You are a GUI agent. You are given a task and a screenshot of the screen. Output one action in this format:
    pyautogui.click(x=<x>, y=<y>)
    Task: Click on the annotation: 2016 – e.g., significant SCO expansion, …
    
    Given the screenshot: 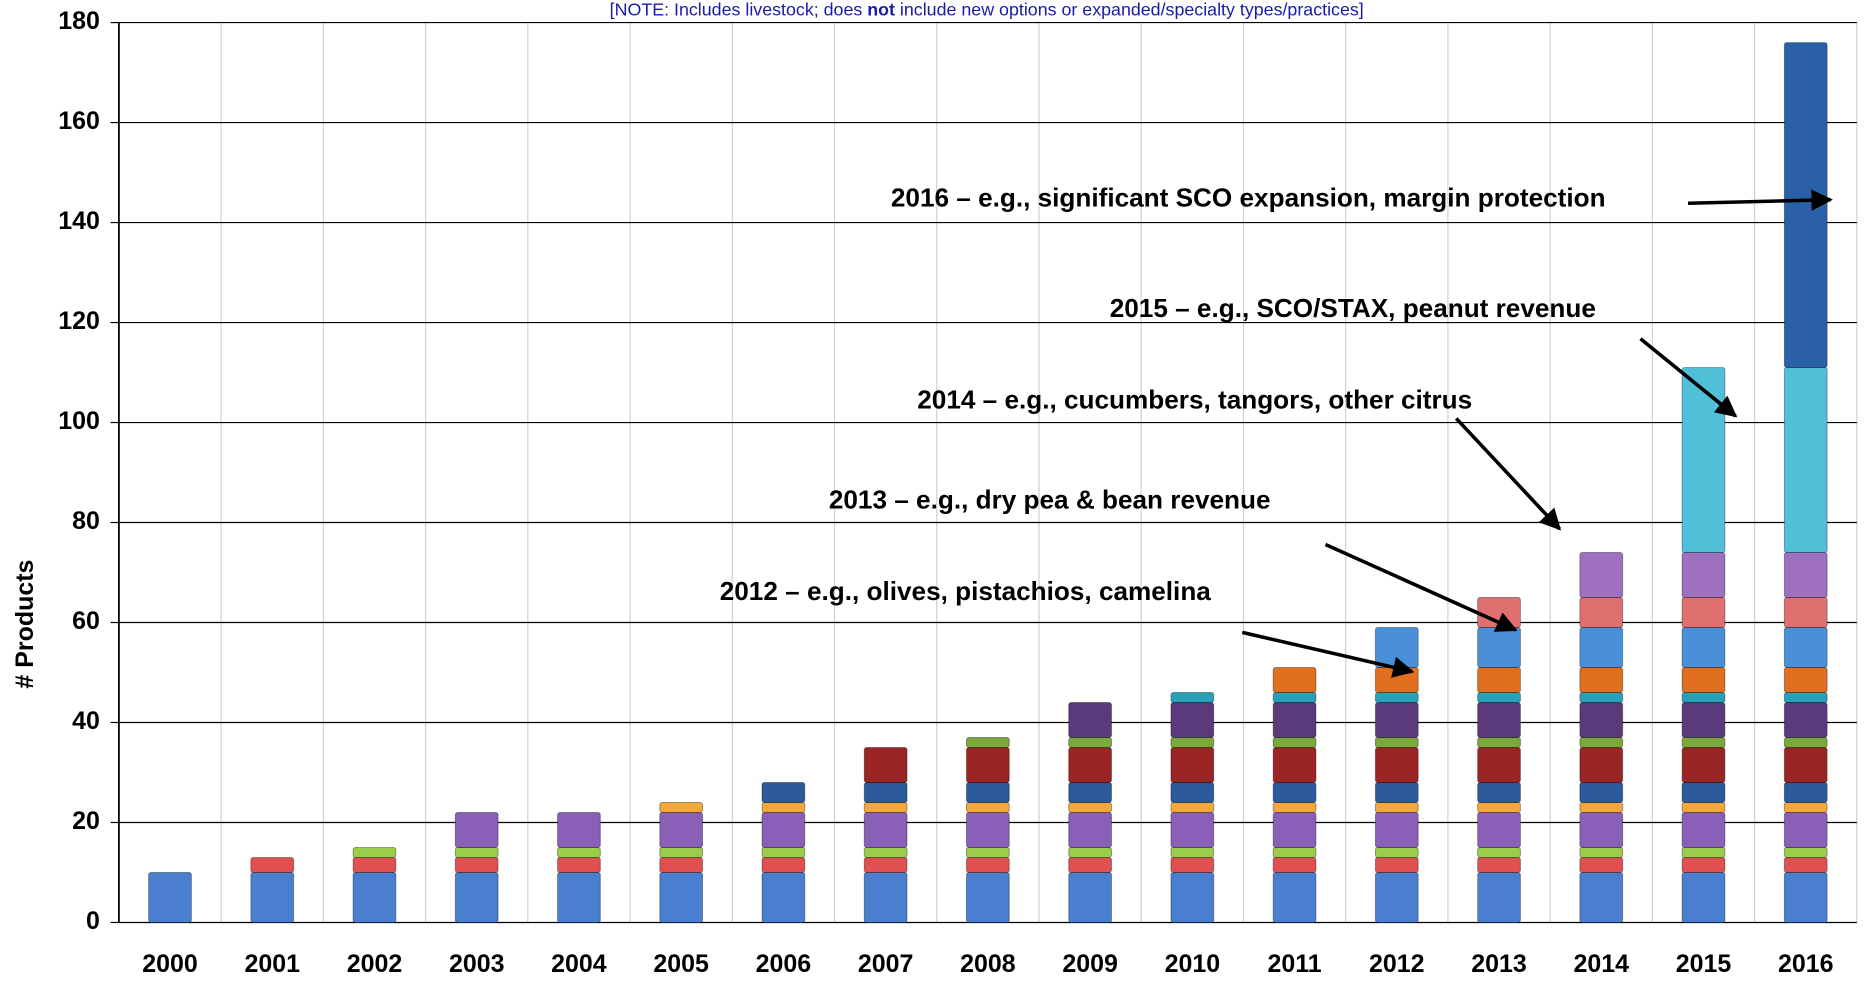 What is the action you would take?
    pyautogui.click(x=1248, y=198)
    